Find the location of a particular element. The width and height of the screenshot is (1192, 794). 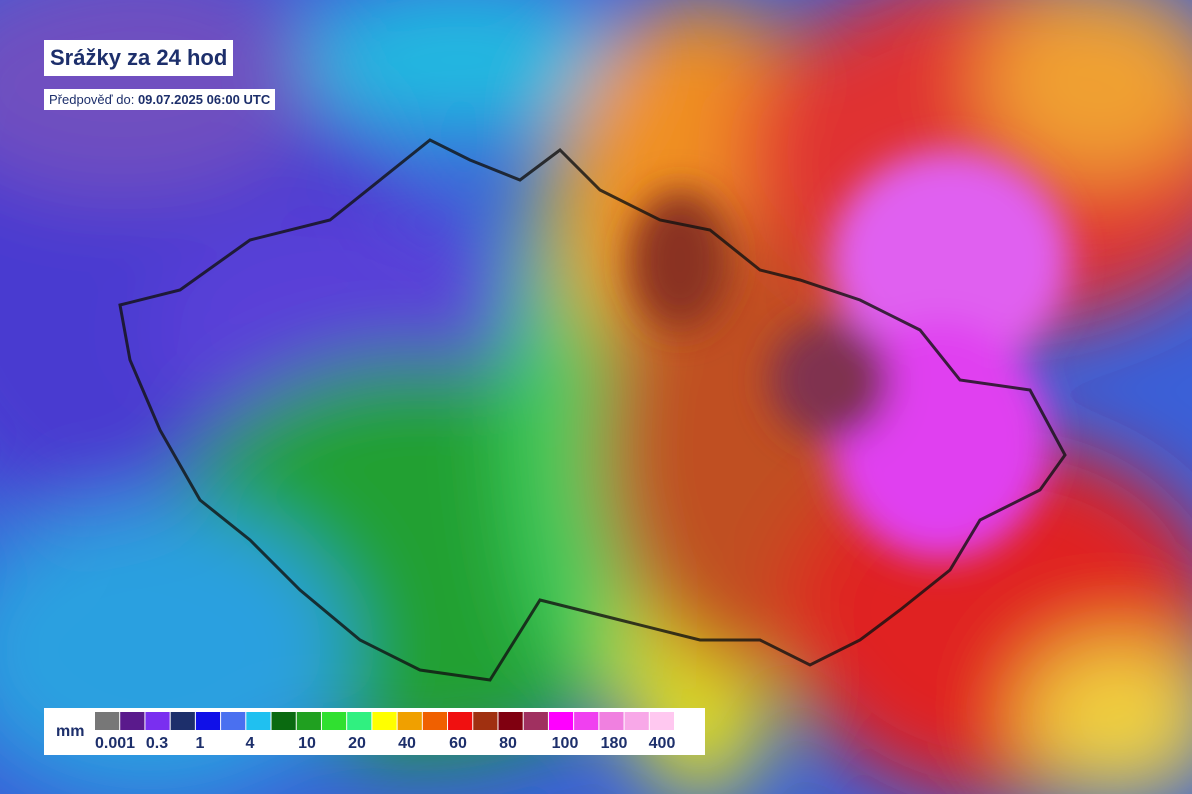

title: Srážky za 24 hod is located at coordinates (139, 58).